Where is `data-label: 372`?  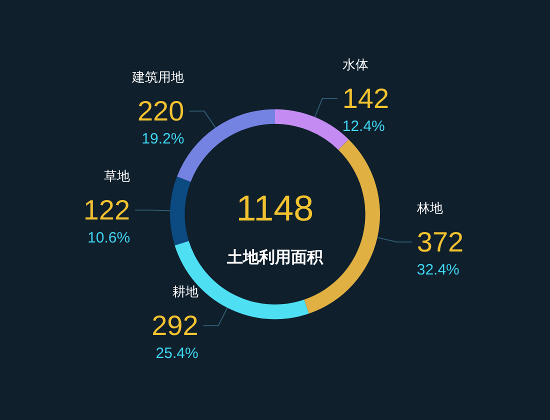 data-label: 372 is located at coordinates (440, 242).